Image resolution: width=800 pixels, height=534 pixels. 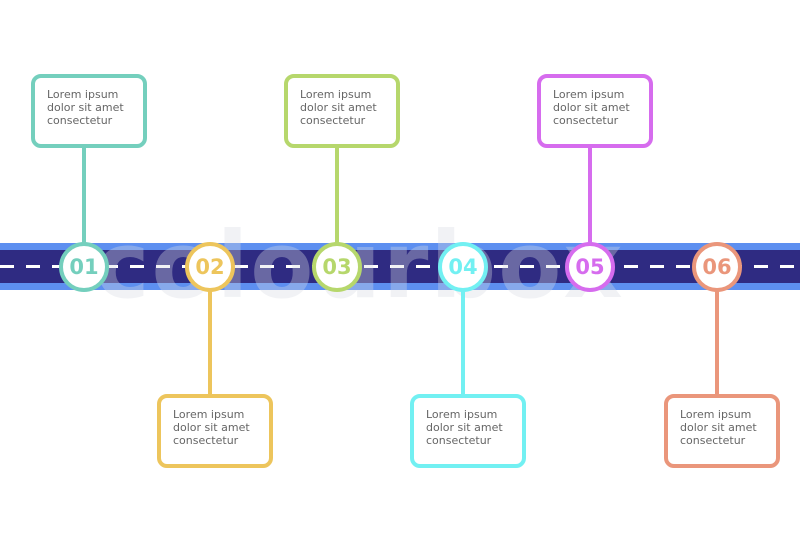 I want to click on road-center-line, so click(x=400, y=266).